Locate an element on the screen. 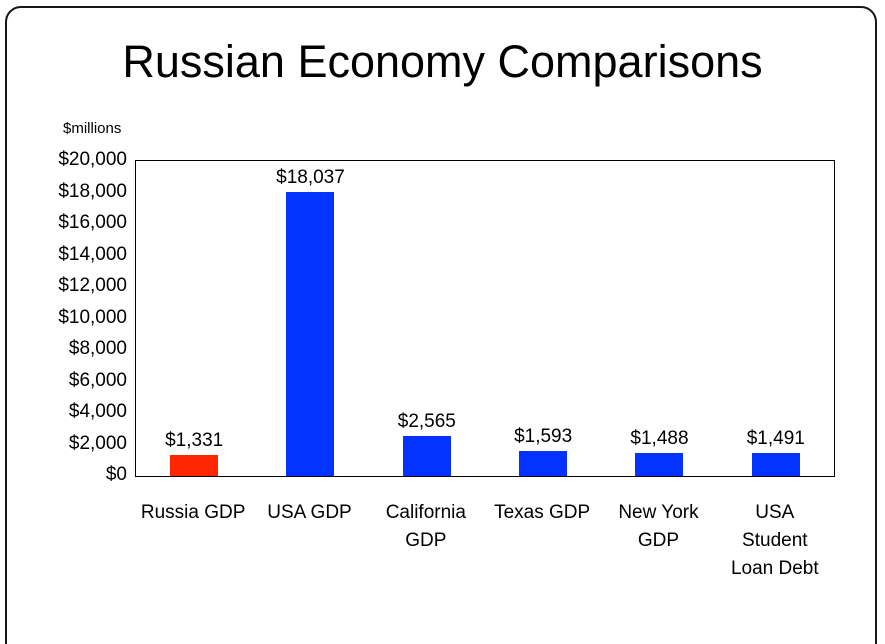 Image resolution: width=885 pixels, height=644 pixels. y-axis-tick-label: $4,000 is located at coordinates (97, 411).